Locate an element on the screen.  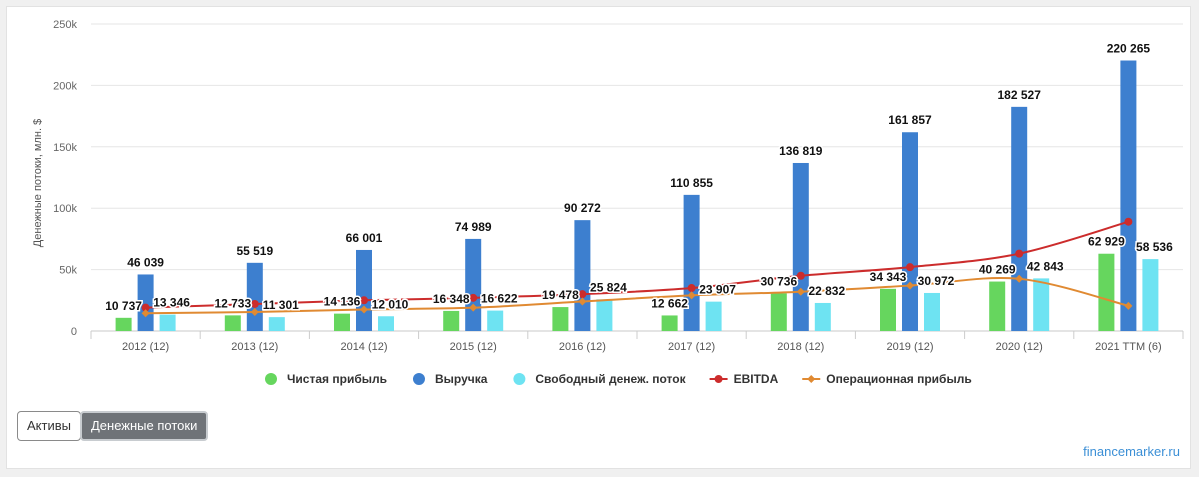
data-label: 30 972 is located at coordinates (936, 281).